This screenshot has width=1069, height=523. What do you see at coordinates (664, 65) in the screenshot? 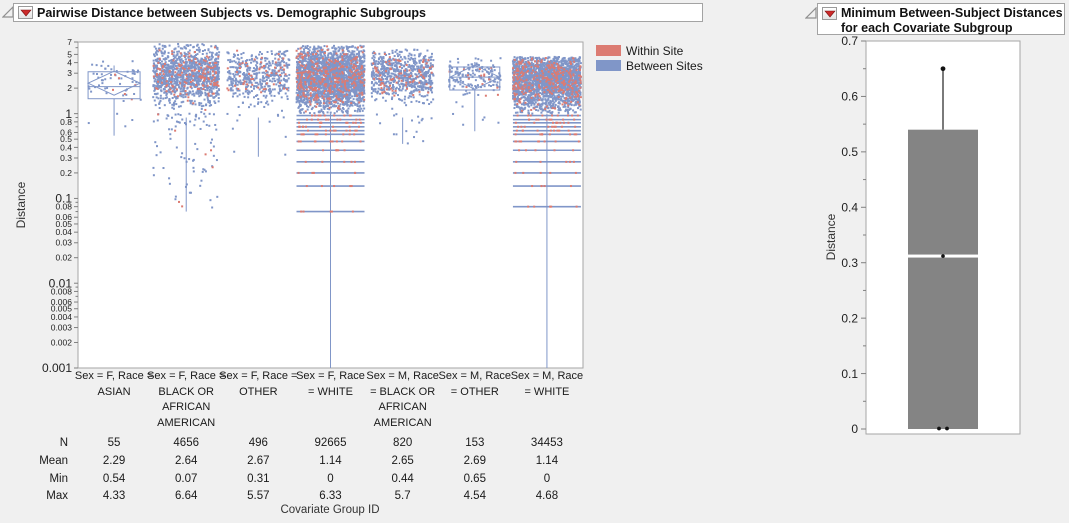
I see `legend-label: Between Sites` at bounding box center [664, 65].